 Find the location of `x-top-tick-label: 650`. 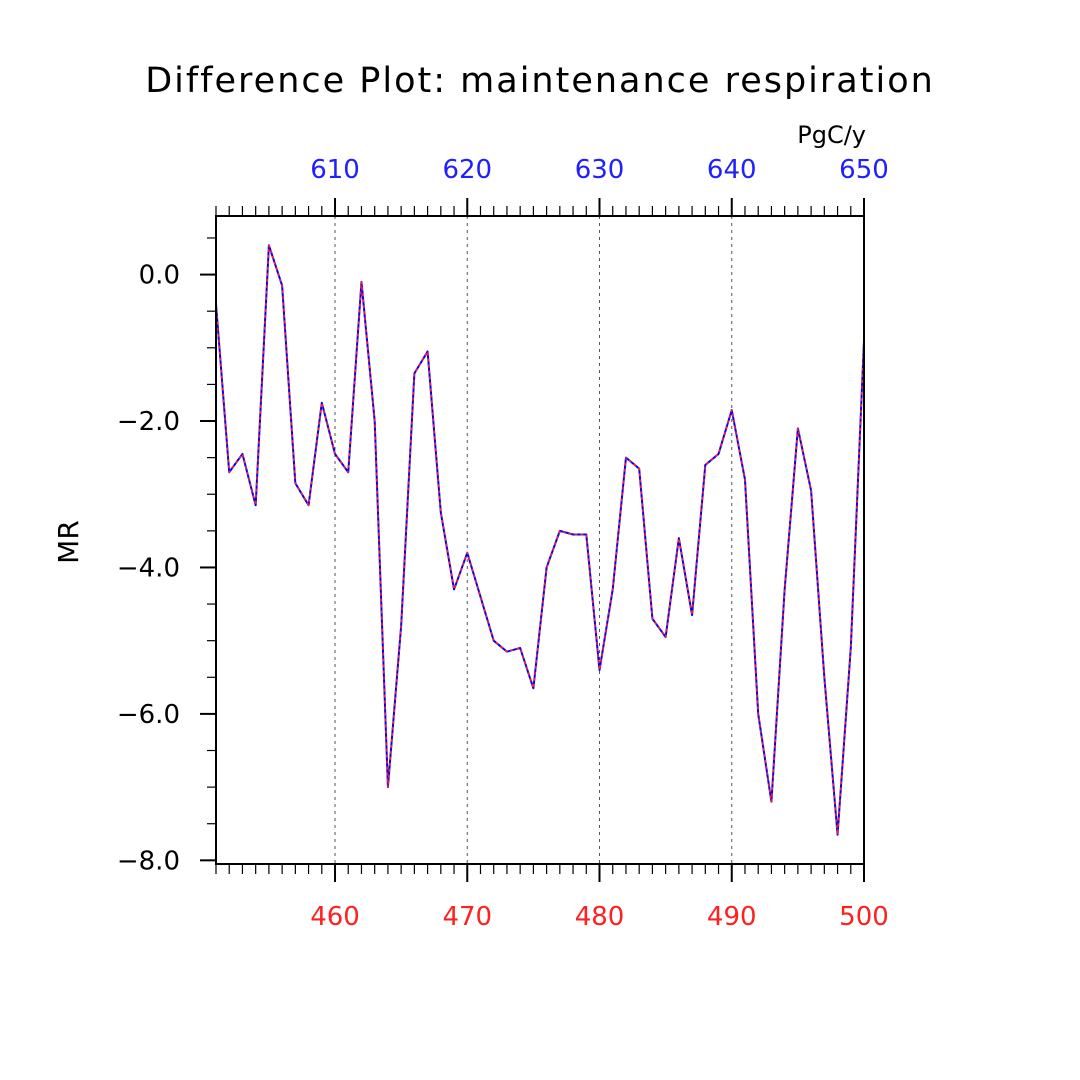

x-top-tick-label: 650 is located at coordinates (864, 170).